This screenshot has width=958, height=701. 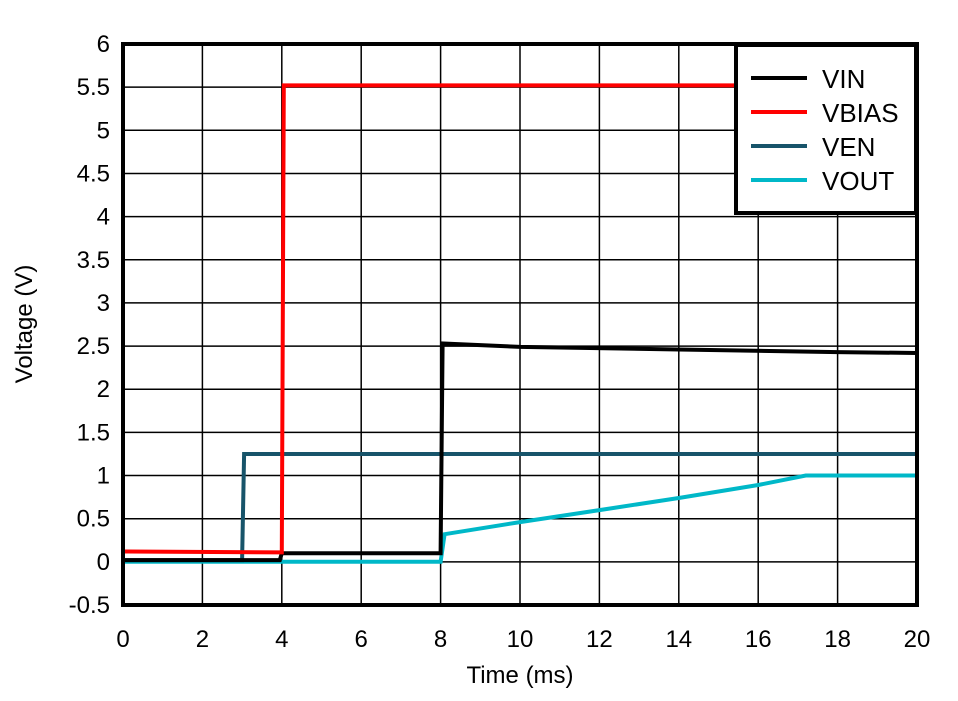 What do you see at coordinates (361, 639) in the screenshot?
I see `x-tick-label: 6` at bounding box center [361, 639].